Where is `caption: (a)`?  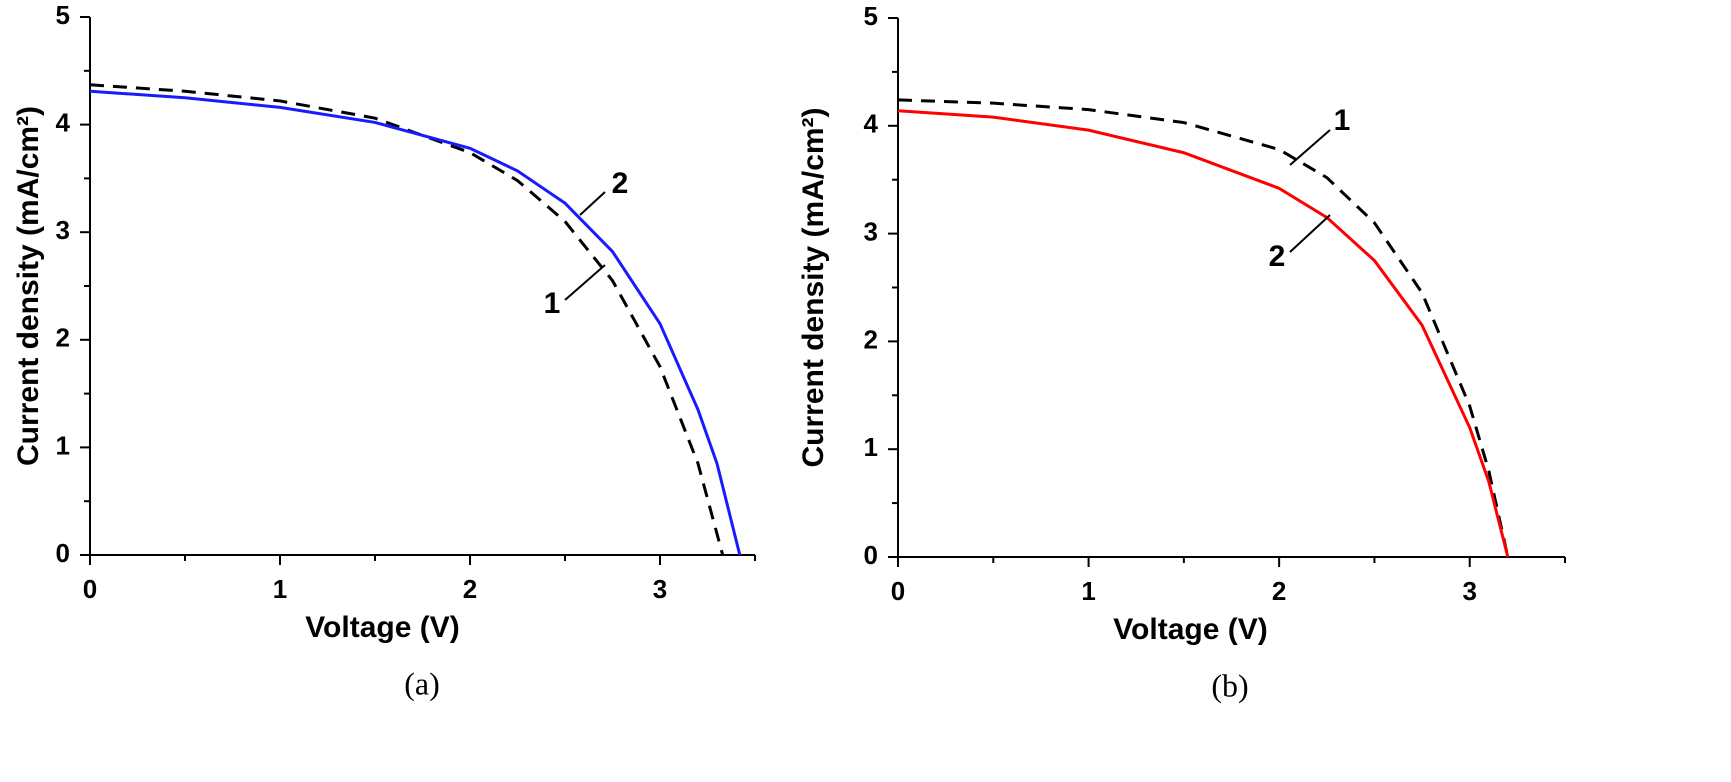 caption: (a) is located at coordinates (422, 683).